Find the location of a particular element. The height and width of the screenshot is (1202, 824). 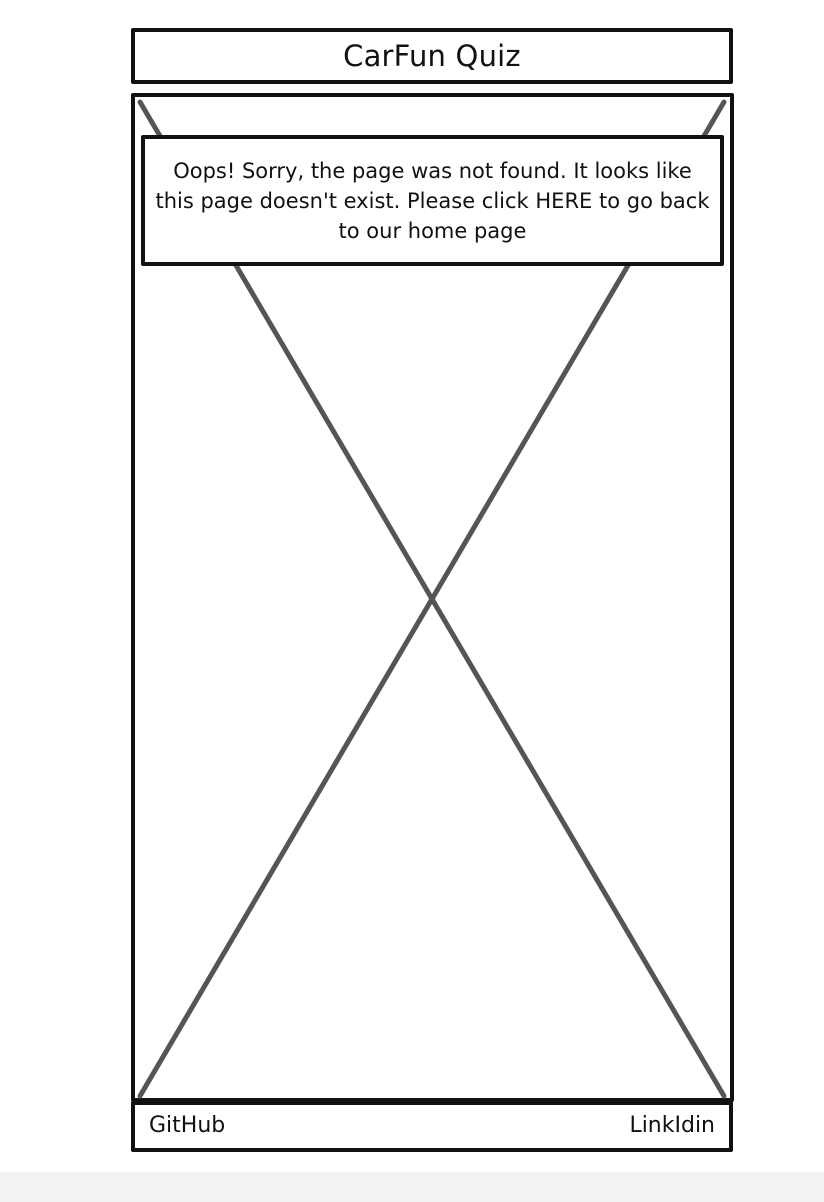

site-footer: GitHub LinkIdin is located at coordinates (432, 1126).